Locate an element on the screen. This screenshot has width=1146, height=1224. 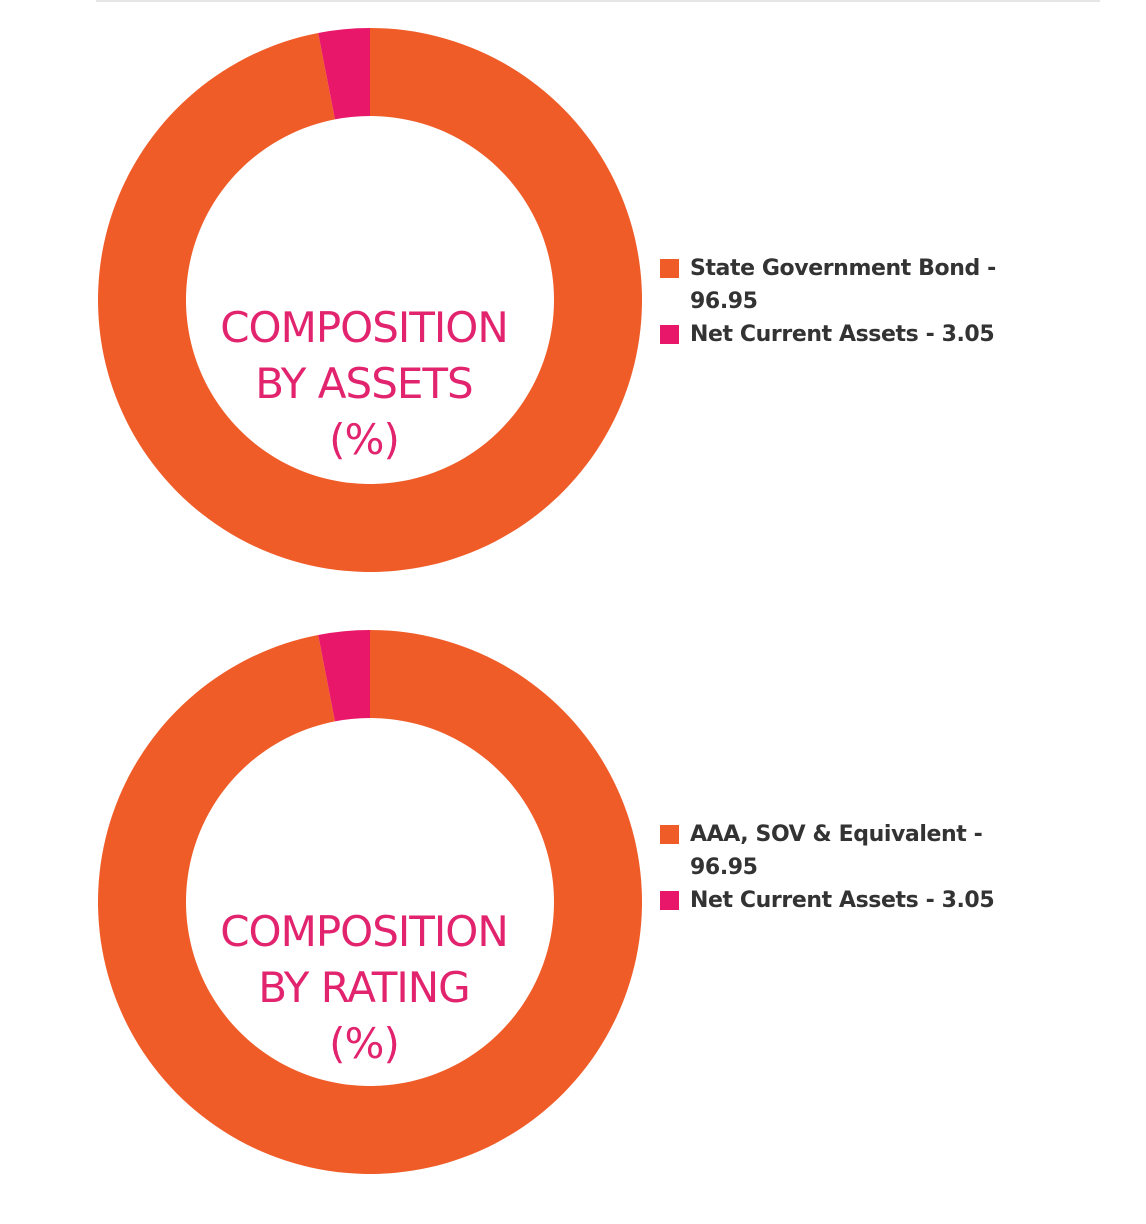
chart-title-line-2: BY ASSETS is located at coordinates (364, 383).